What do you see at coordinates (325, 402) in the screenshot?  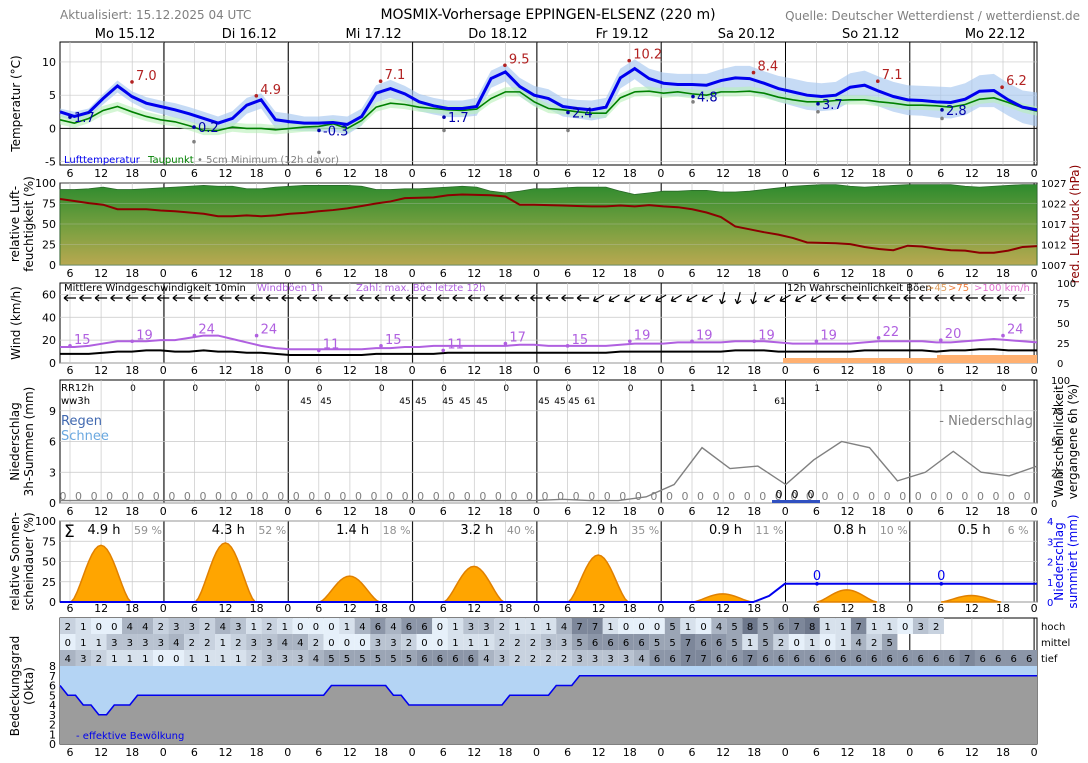 I see `ww3h-value: 45` at bounding box center [325, 402].